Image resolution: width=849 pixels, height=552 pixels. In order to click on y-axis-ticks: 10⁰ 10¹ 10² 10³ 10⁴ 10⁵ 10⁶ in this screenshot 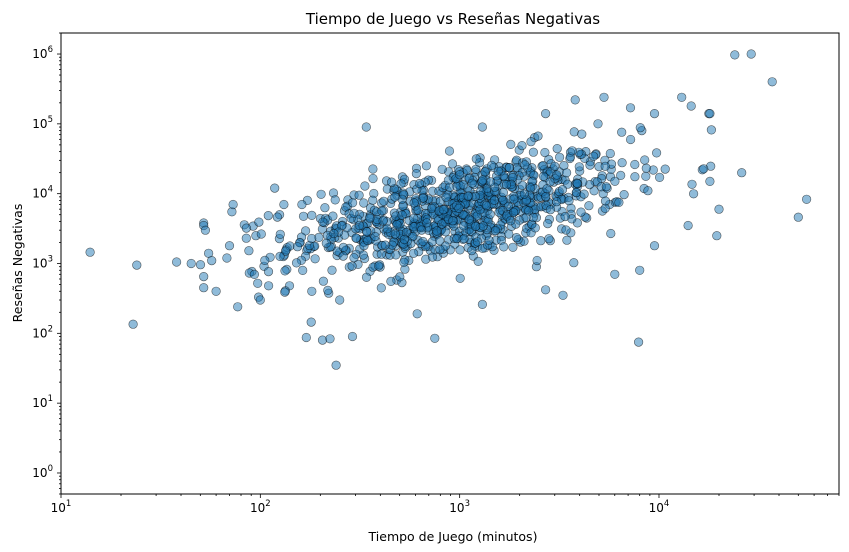, I will do `click(46, 263)`.